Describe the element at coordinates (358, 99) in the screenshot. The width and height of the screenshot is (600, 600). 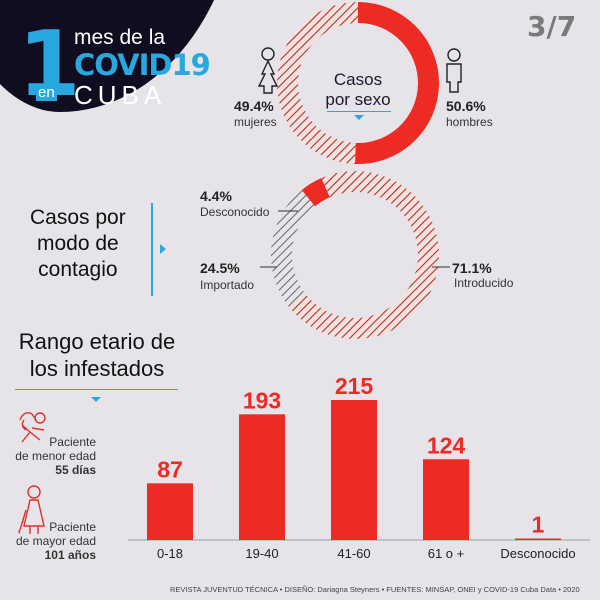
I see `sexo-title-line2: por sexo` at that location.